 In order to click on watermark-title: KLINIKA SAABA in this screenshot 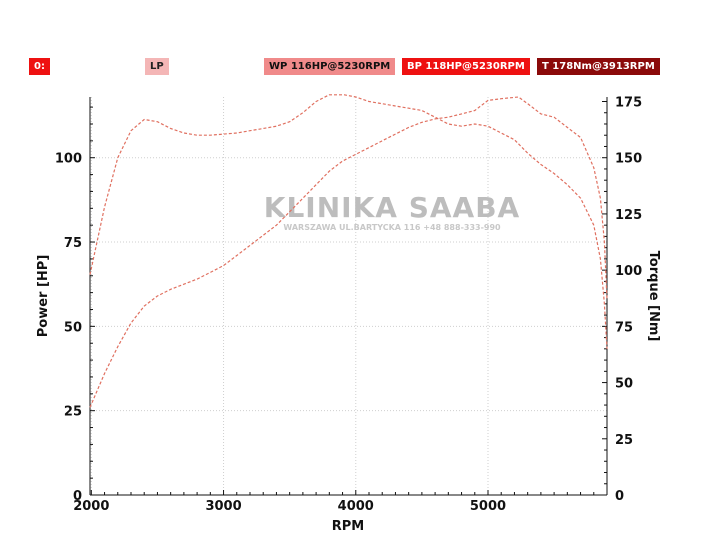, I will do `click(392, 207)`.